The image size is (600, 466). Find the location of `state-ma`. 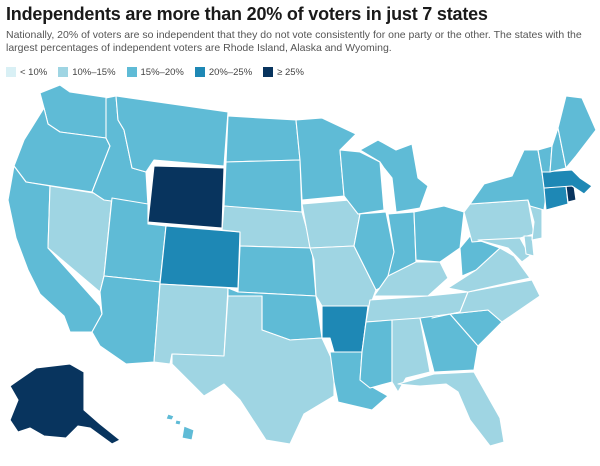

state-ma is located at coordinates (567, 182).